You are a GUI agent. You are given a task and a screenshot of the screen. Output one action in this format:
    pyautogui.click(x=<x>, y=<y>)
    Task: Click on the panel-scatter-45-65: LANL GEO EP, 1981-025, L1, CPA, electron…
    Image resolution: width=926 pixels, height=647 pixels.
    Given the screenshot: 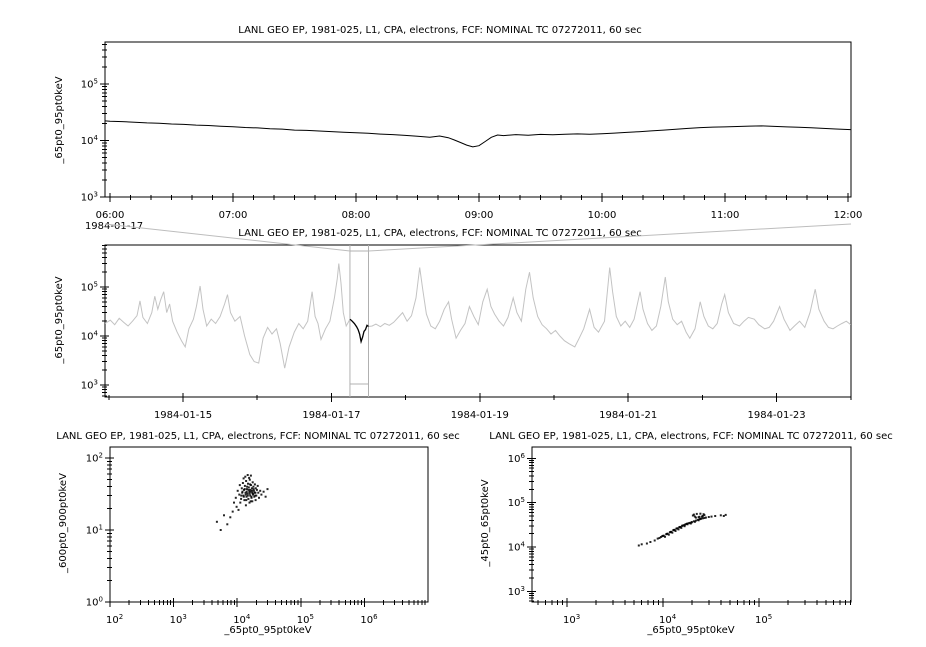 What is the action you would take?
    pyautogui.click(x=686, y=533)
    